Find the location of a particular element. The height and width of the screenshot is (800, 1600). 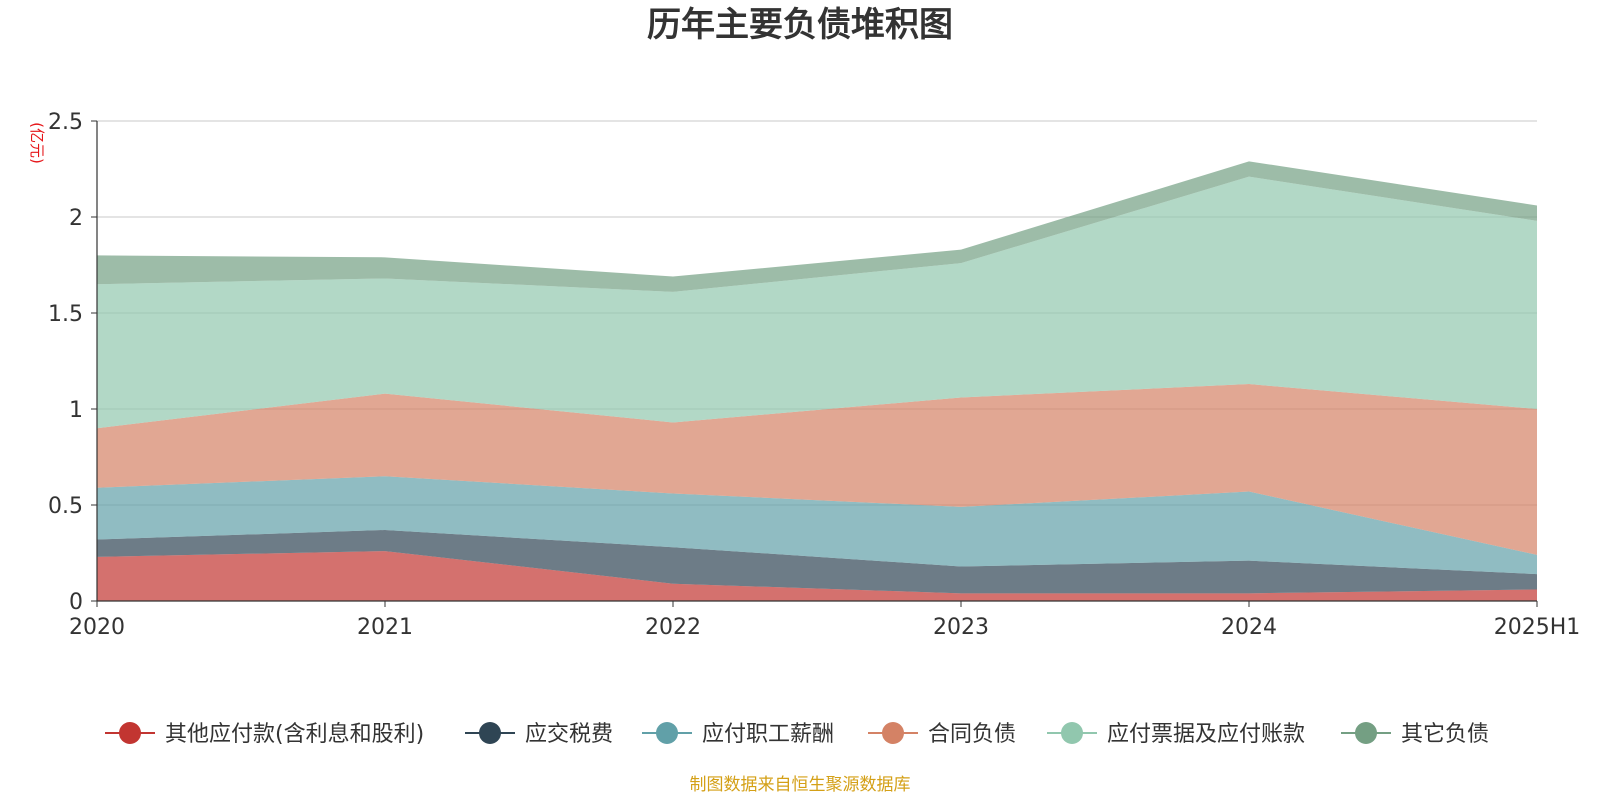

legend-item-4: 应付票据及应付账款 is located at coordinates (1176, 734).